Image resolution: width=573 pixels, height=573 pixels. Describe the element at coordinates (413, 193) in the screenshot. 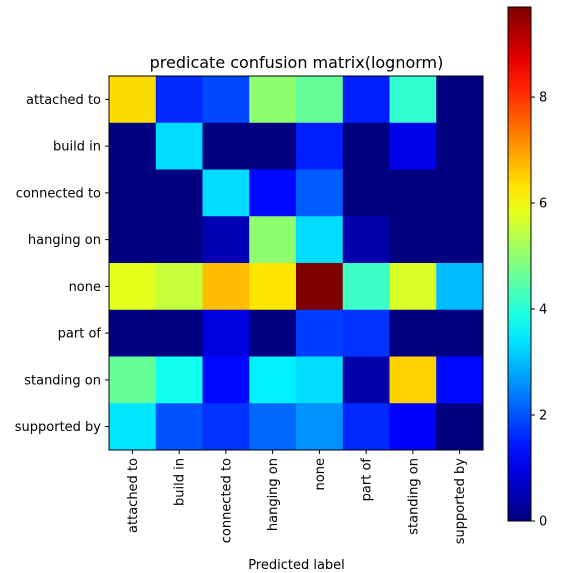

I see `heatmap-cell-connected-to-standing-on` at that location.